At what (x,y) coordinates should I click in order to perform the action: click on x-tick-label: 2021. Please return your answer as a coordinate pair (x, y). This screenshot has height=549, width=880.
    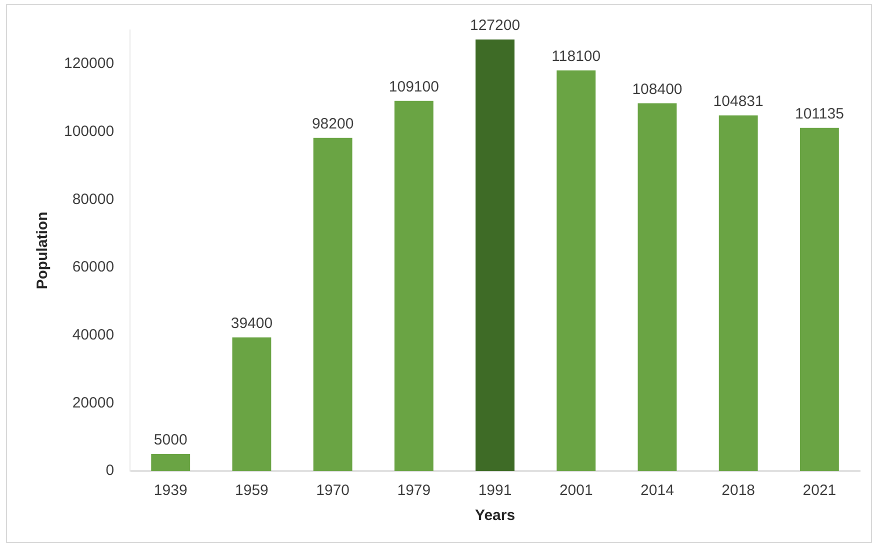
    Looking at the image, I should click on (819, 491).